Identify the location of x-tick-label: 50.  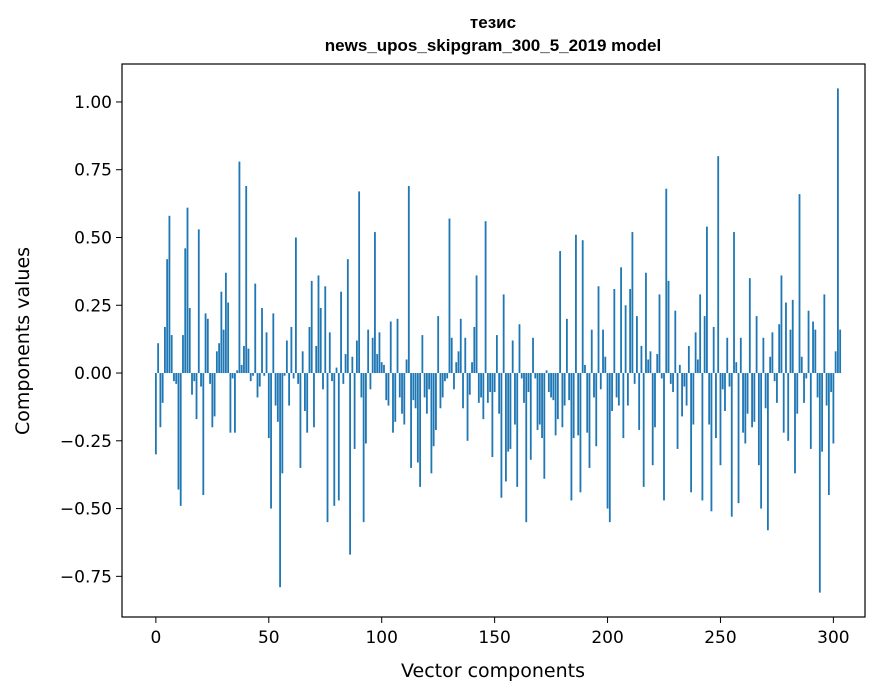
(269, 638).